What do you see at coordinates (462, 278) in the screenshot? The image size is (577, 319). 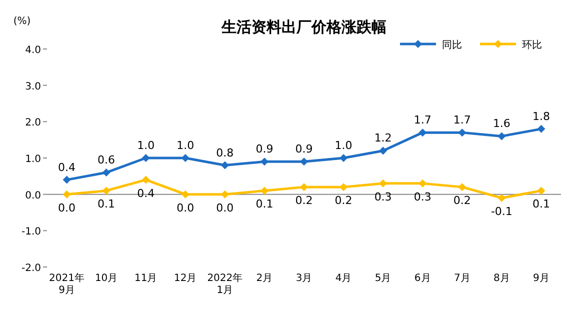 I see `x-tick-label: 7月` at bounding box center [462, 278].